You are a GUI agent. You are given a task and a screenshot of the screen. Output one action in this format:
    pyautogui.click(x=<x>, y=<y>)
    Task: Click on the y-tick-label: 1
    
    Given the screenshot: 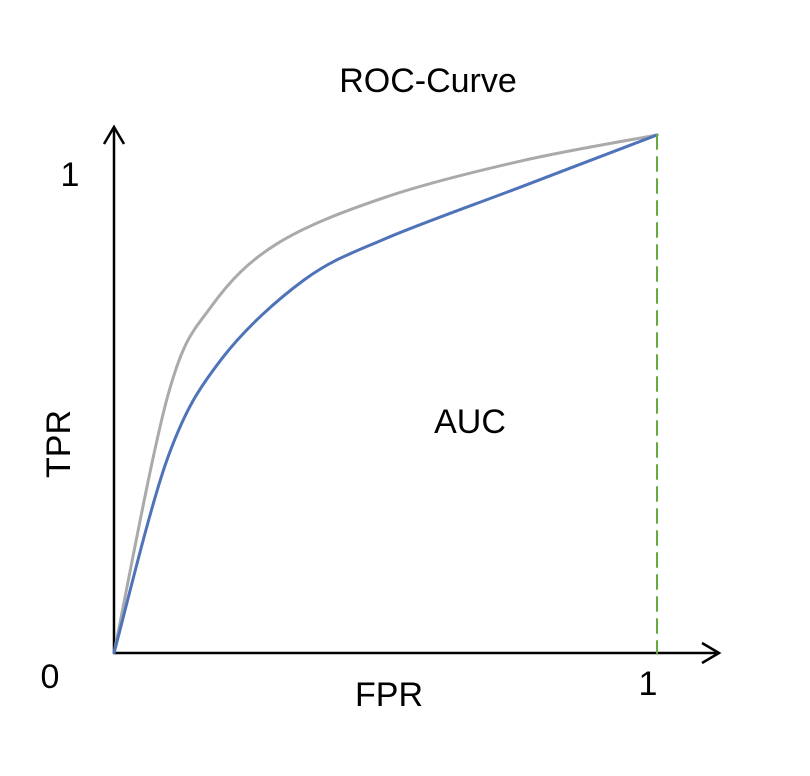 What is the action you would take?
    pyautogui.click(x=70, y=175)
    